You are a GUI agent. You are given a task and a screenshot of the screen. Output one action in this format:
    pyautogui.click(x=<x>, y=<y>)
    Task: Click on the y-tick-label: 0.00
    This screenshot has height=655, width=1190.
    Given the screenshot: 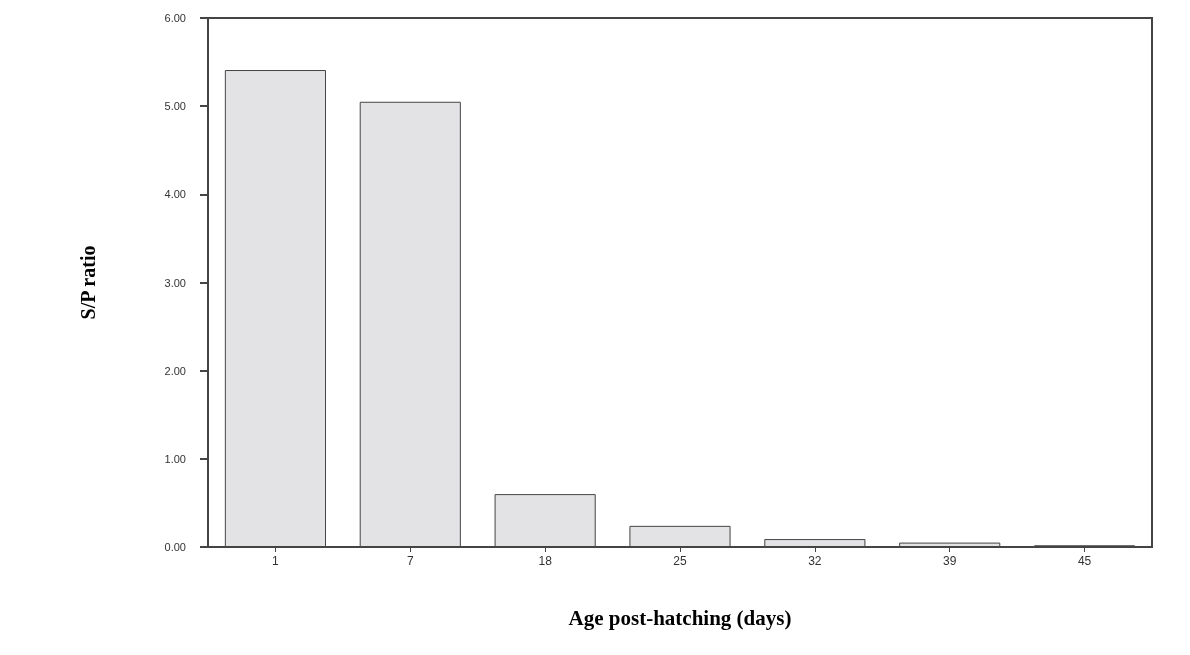 What is the action you would take?
    pyautogui.click(x=175, y=547)
    